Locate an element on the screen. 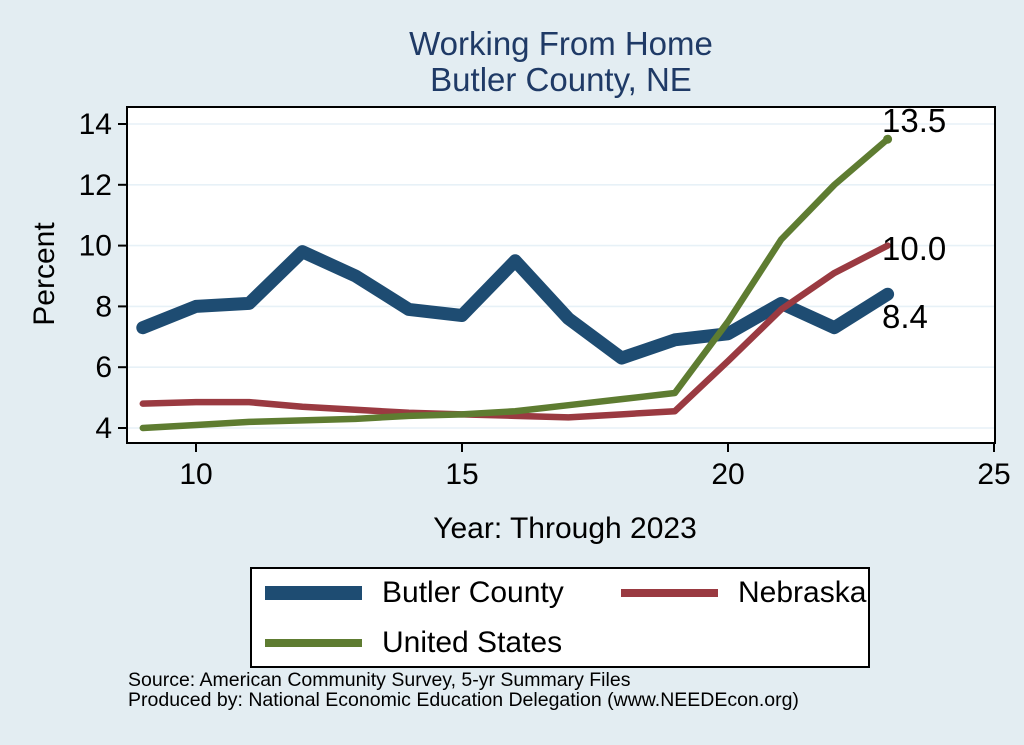 This screenshot has width=1024, height=745. legend-item-united-states: United States is located at coordinates (443, 643).